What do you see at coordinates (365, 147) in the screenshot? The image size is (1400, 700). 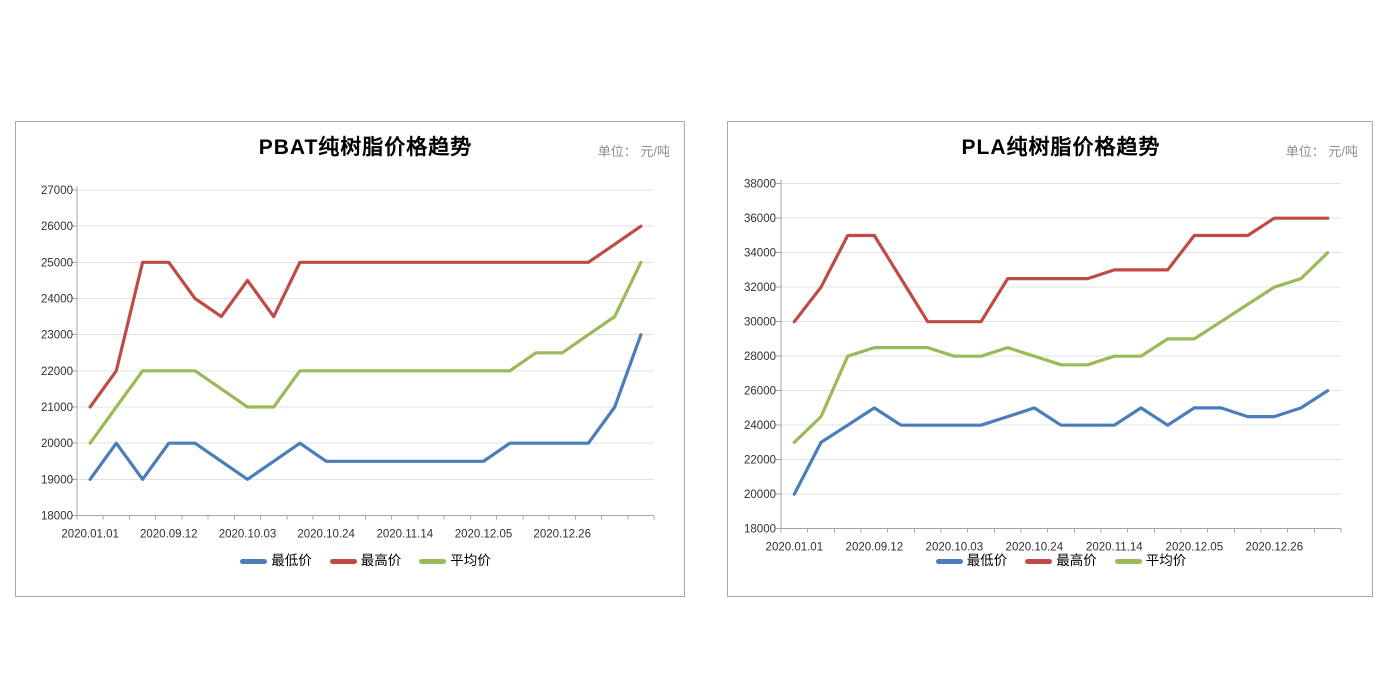 I see `pbat-chart-title: PBAT纯树脂价格趋势` at bounding box center [365, 147].